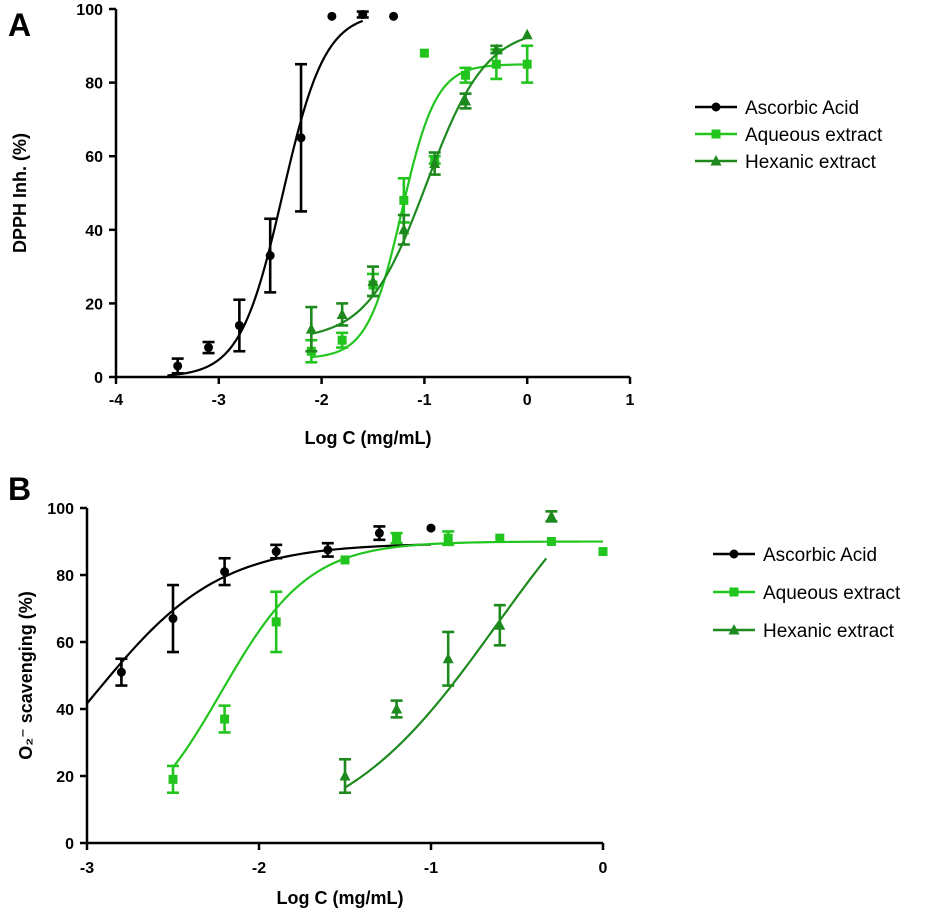 Image resolution: width=933 pixels, height=913 pixels. Describe the element at coordinates (19, 489) in the screenshot. I see `panel-label: B` at that location.